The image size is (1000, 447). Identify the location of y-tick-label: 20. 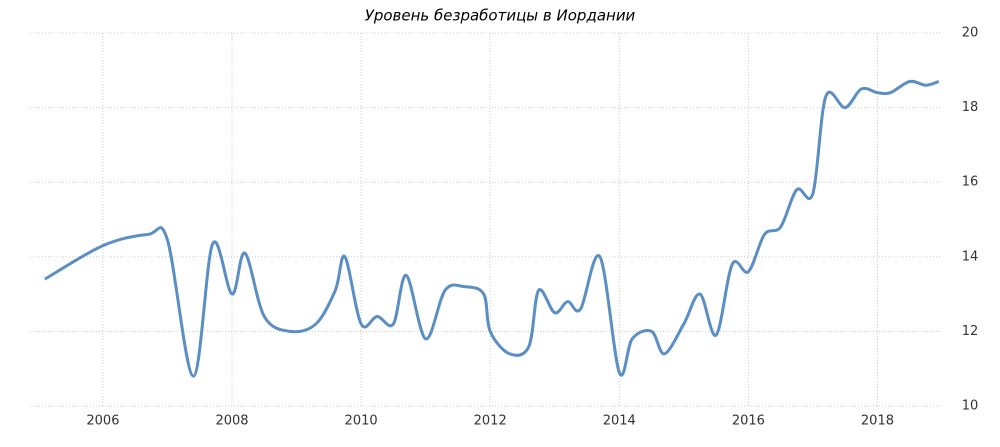
(970, 33).